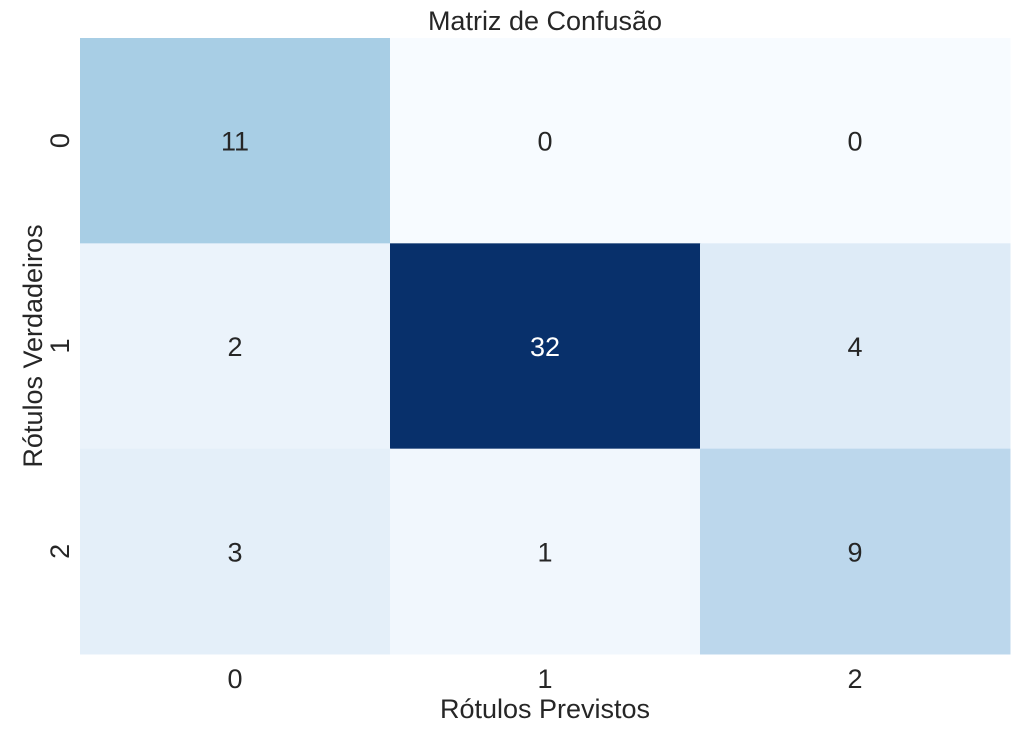 The height and width of the screenshot is (740, 1020). I want to click on cell-value-label-2-2: 9, so click(854, 552).